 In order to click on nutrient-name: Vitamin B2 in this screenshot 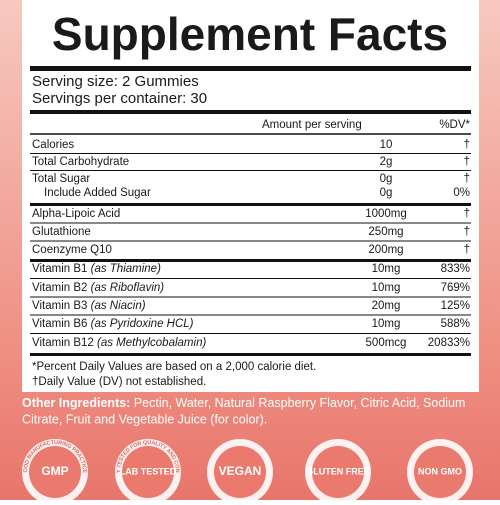, I will do `click(59, 288)`.